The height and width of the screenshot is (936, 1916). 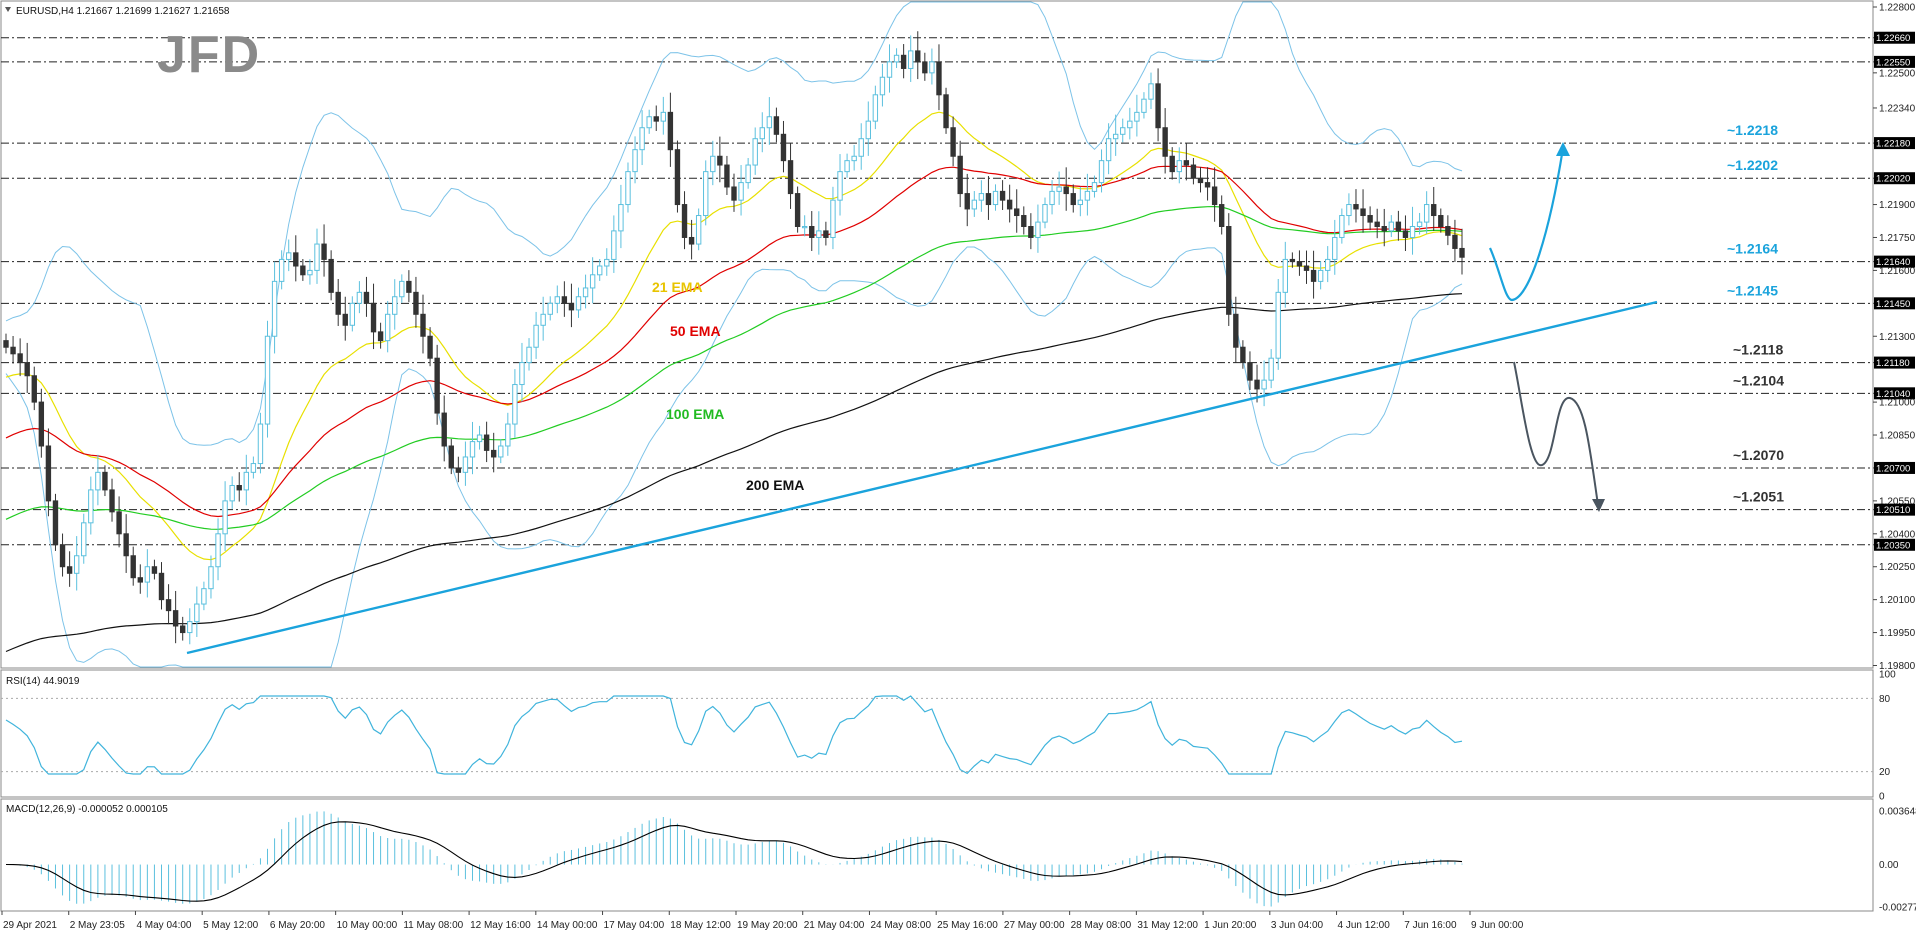 I want to click on time-tick-label: 19 May 20:00, so click(x=767, y=925).